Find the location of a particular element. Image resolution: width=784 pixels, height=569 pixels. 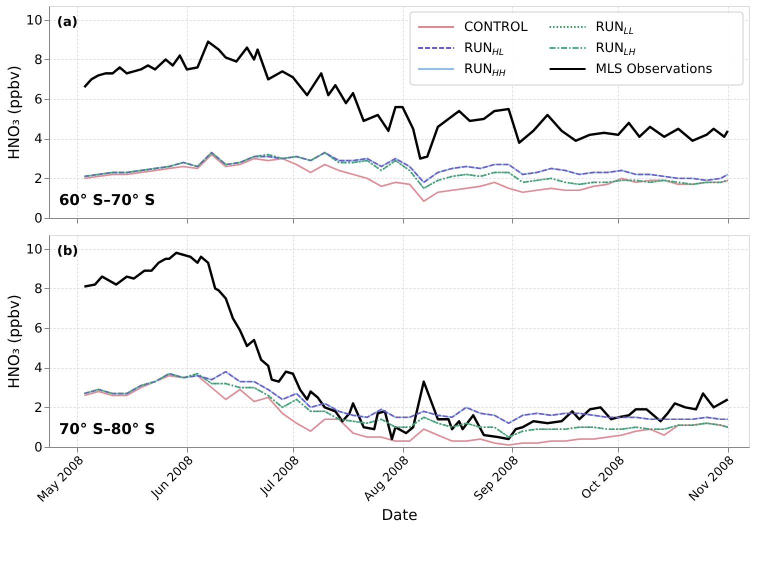

annotation: (a) is located at coordinates (67, 22).